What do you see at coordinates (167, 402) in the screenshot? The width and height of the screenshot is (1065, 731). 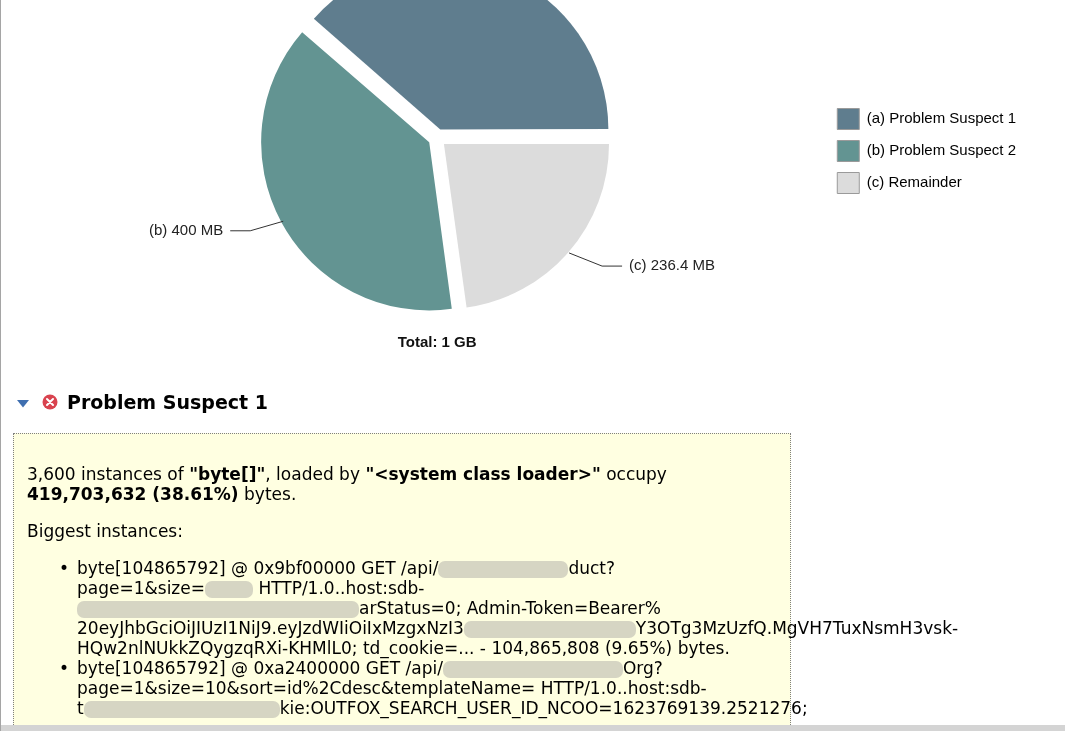 I see `text: Problem Suspect 1` at bounding box center [167, 402].